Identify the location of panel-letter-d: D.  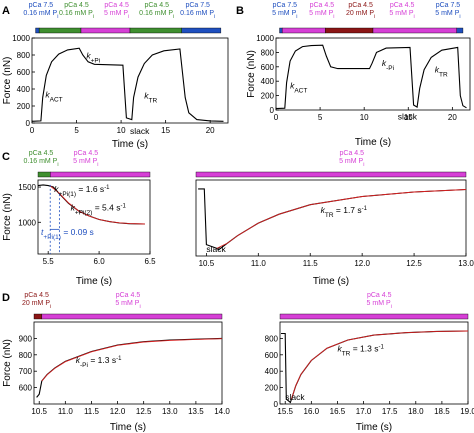
(6, 298).